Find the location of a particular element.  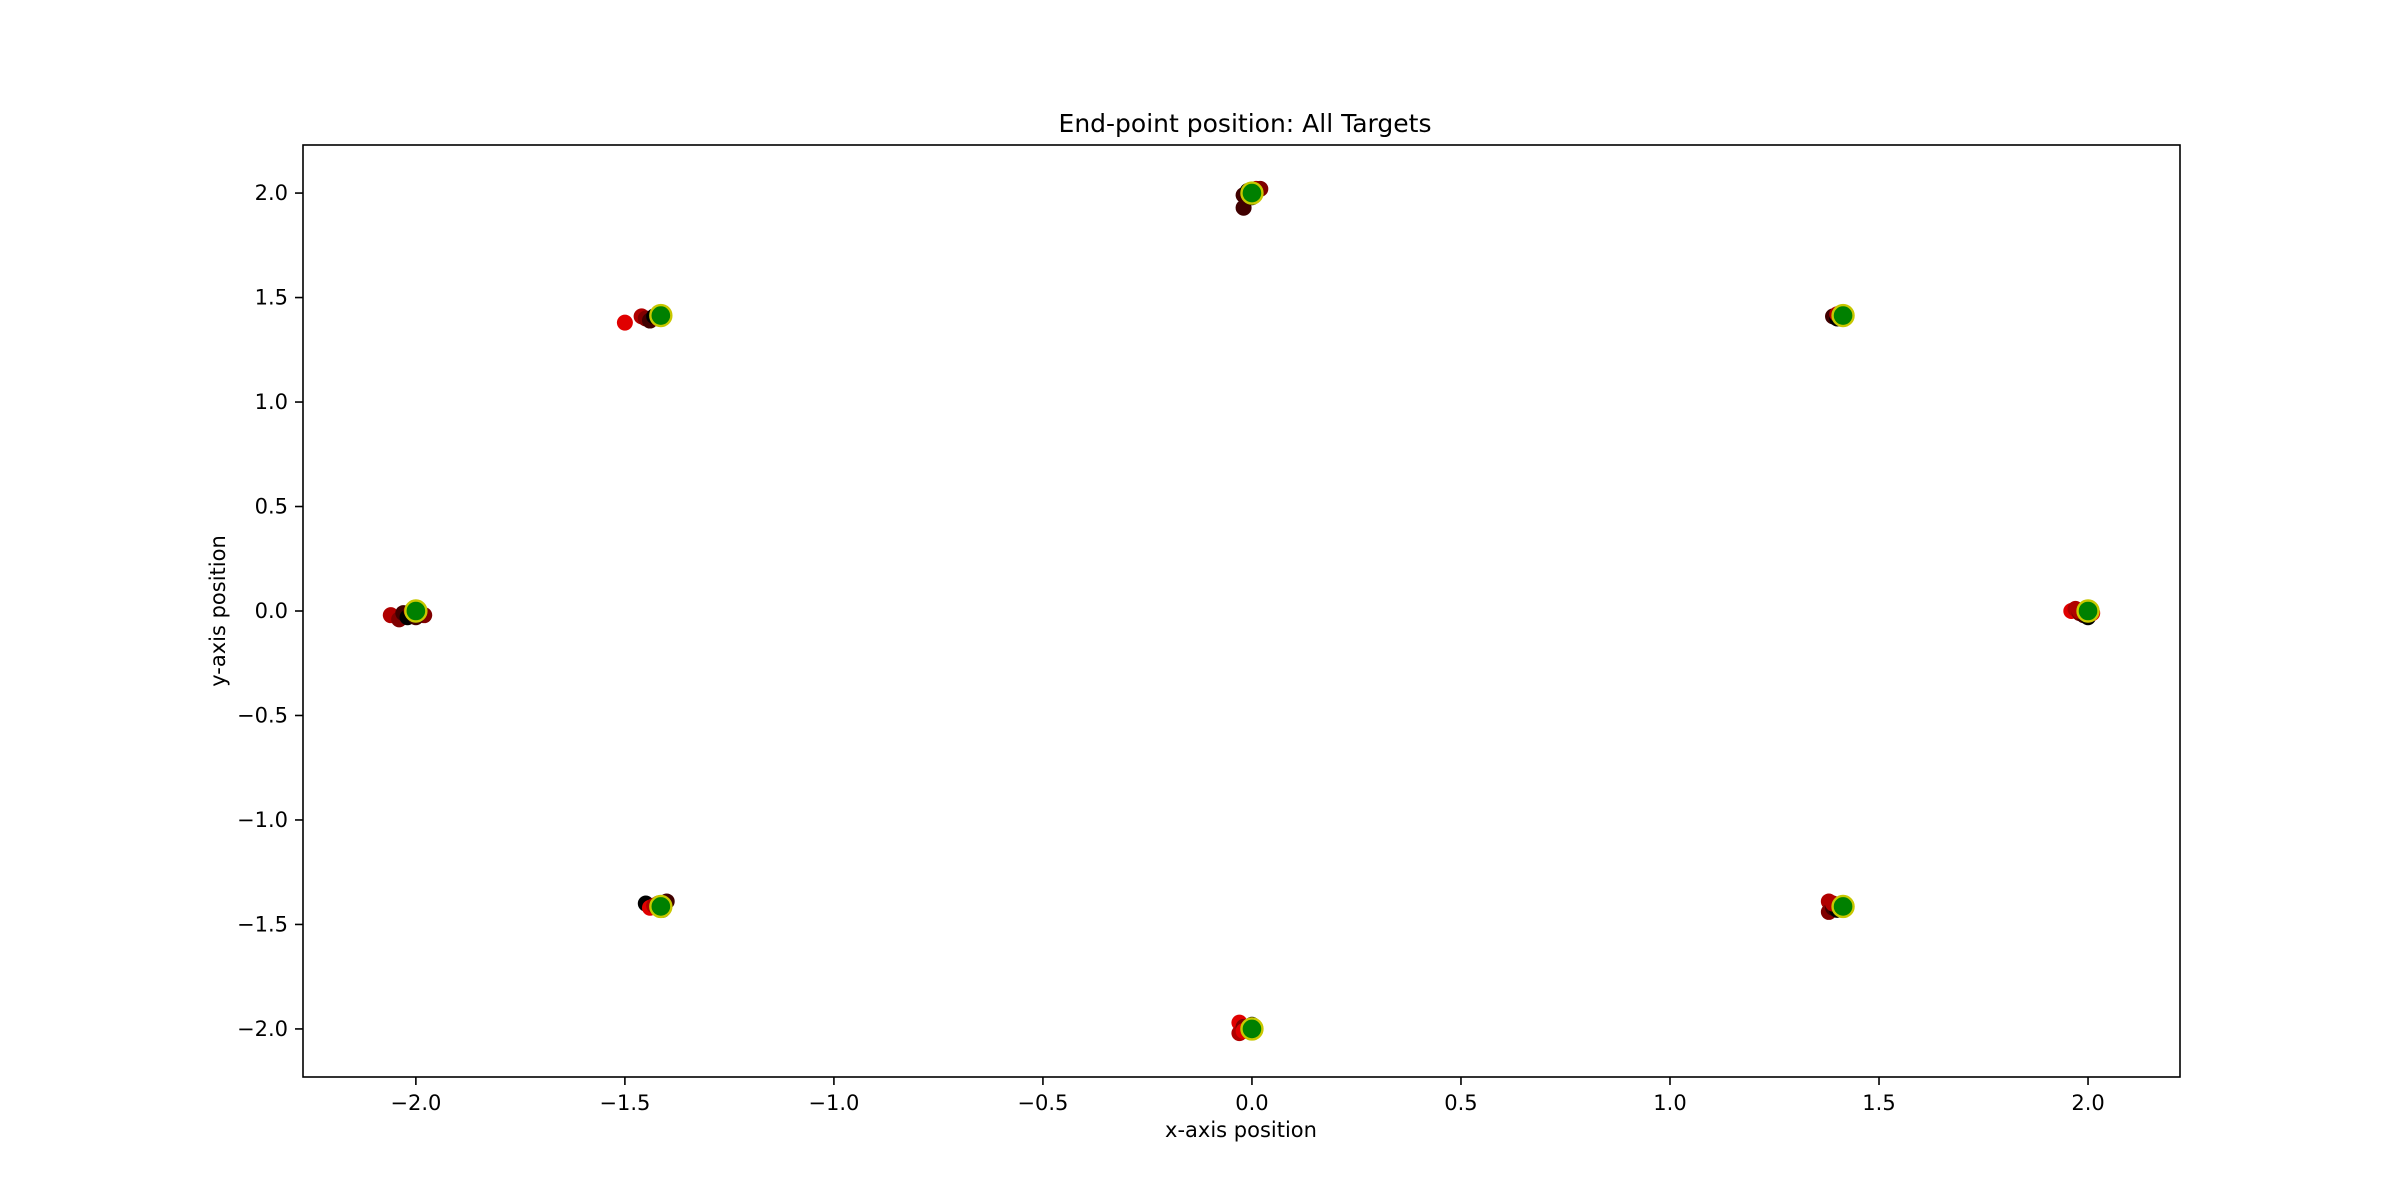

y-tick-label: 0.0 is located at coordinates (271, 611).